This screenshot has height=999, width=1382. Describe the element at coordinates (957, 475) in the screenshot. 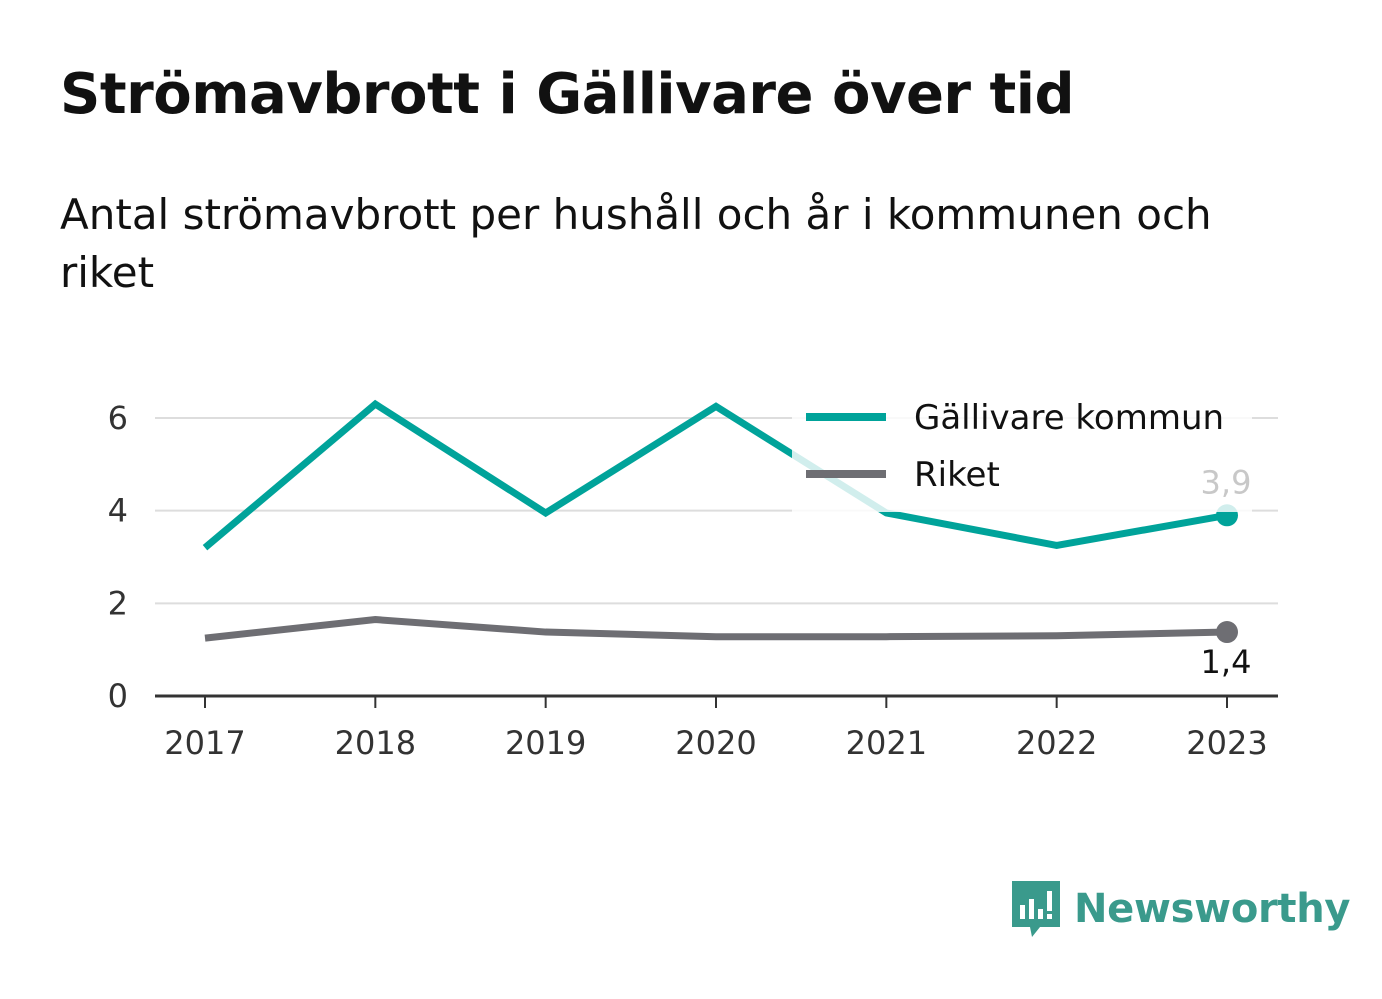

I see `legend-label-riket: Riket` at that location.